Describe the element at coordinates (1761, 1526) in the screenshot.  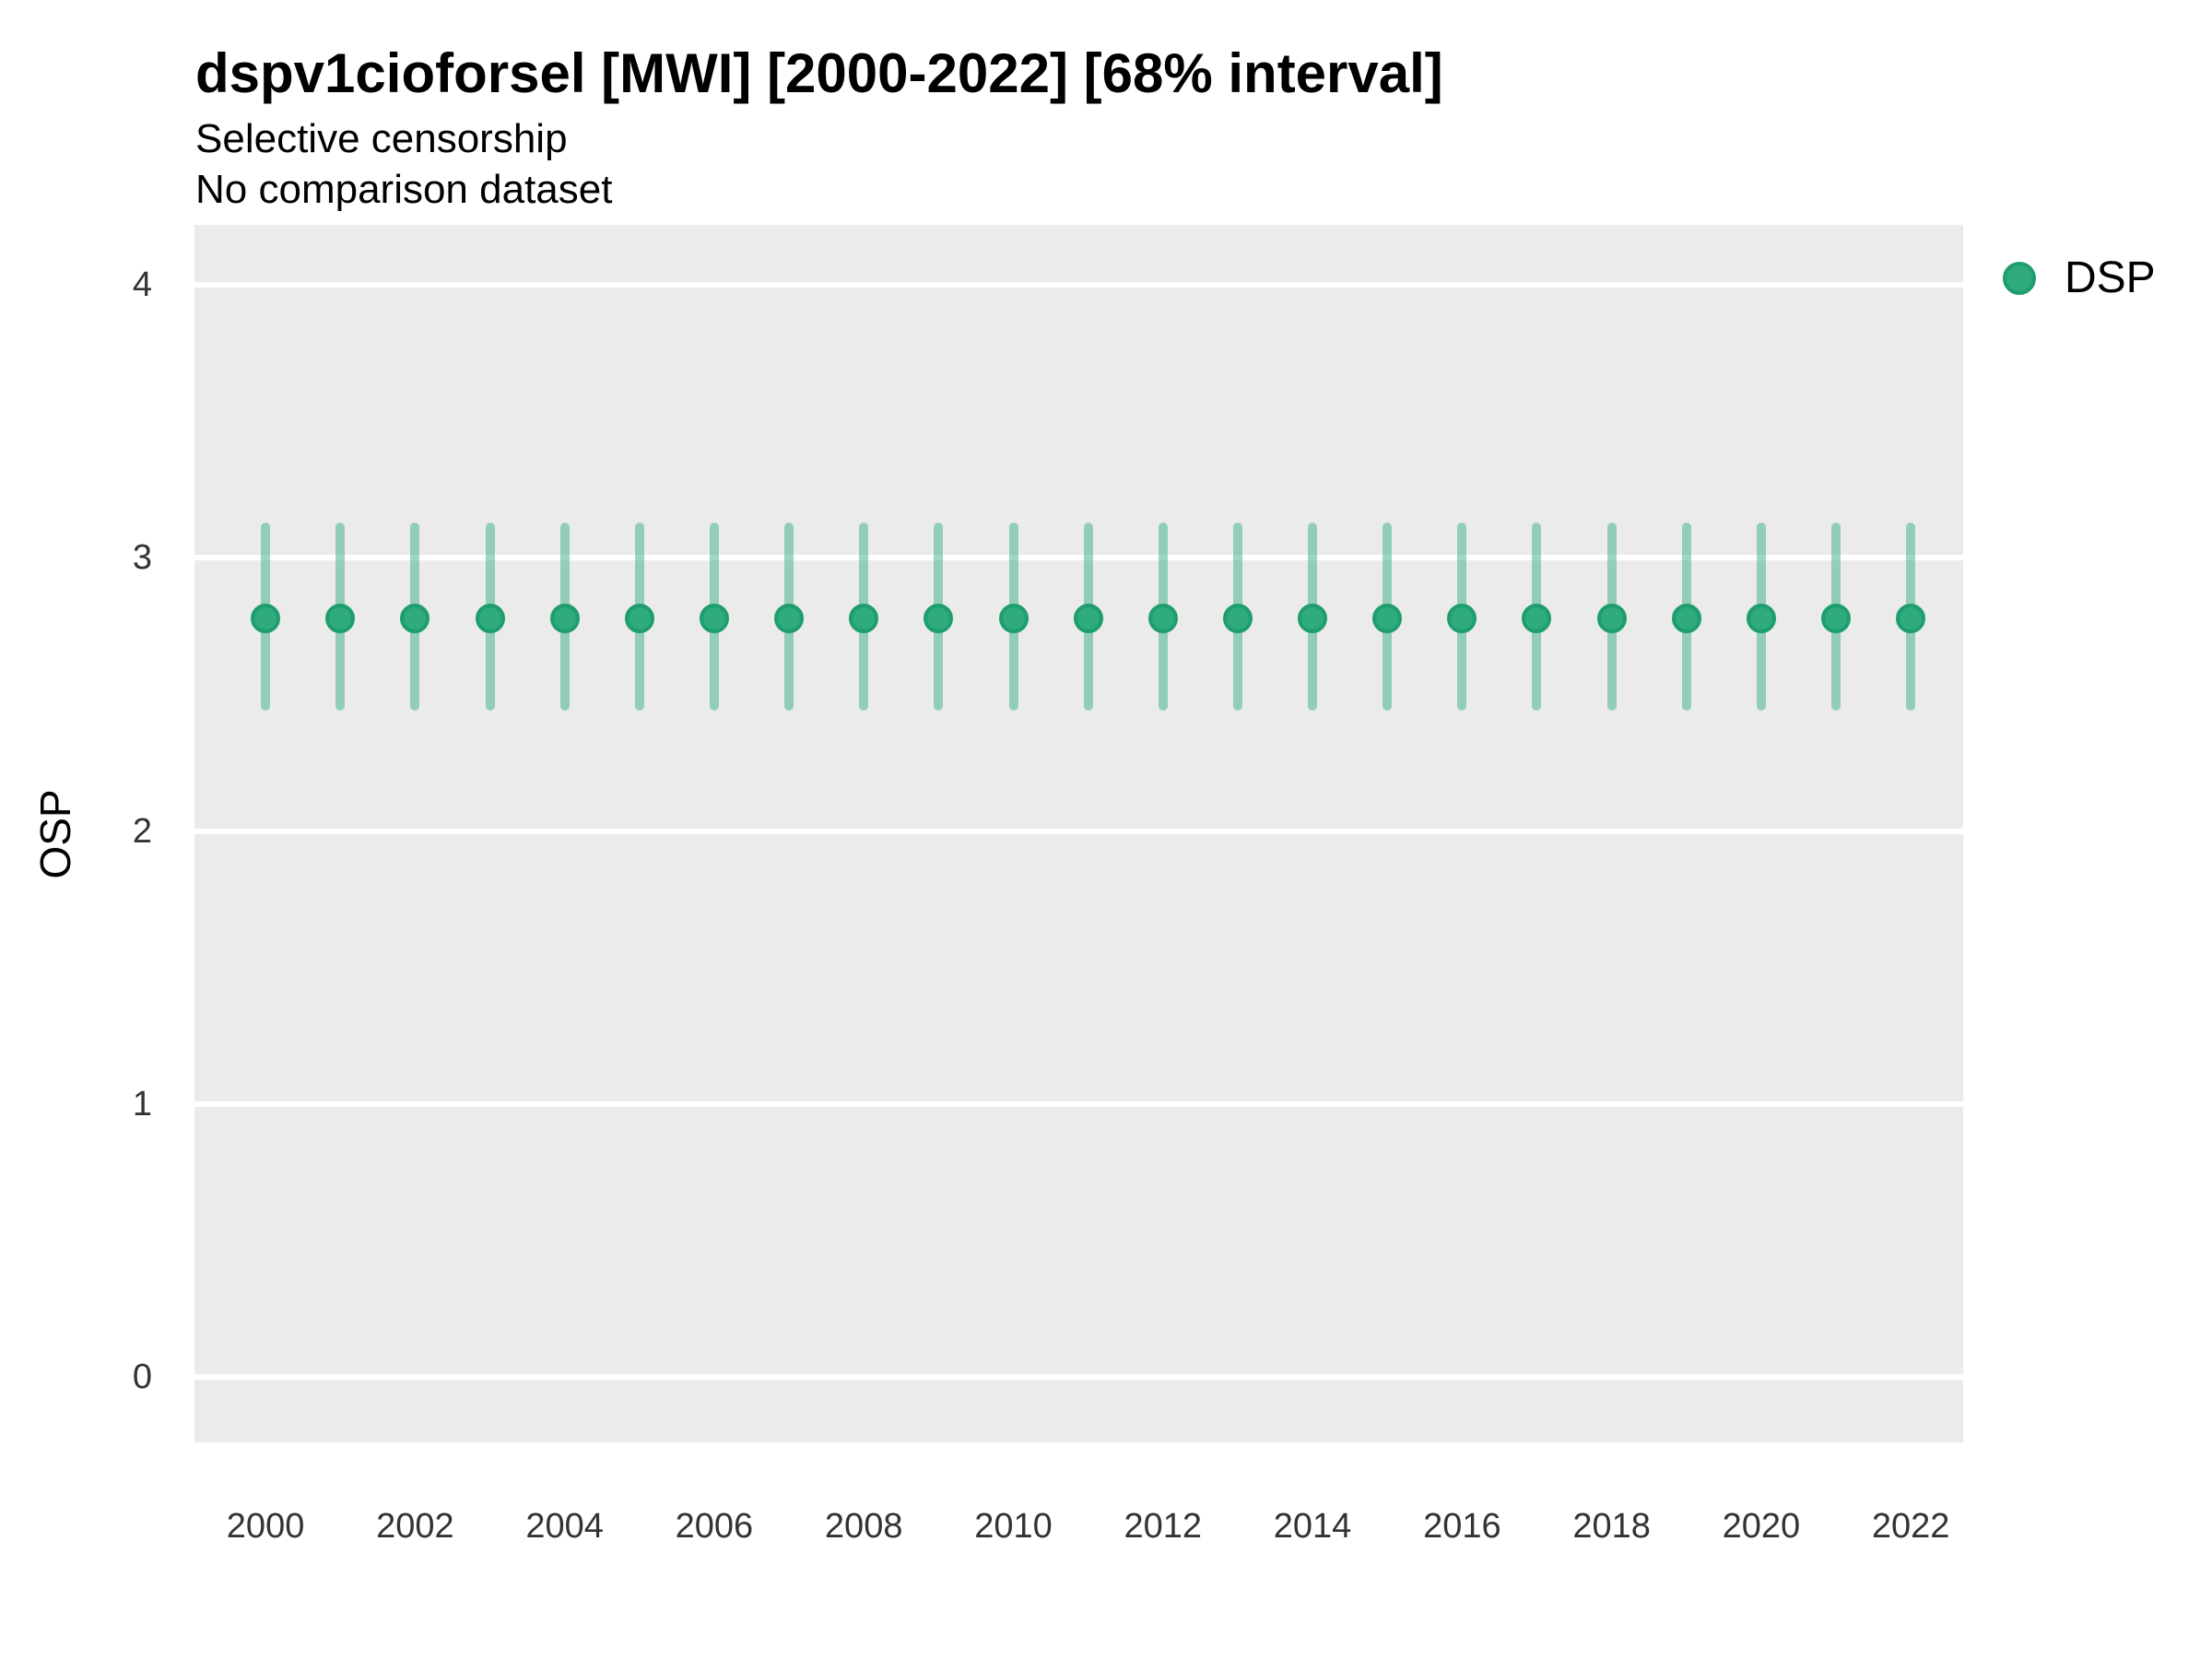
I see `x-tick-label: 2020` at that location.